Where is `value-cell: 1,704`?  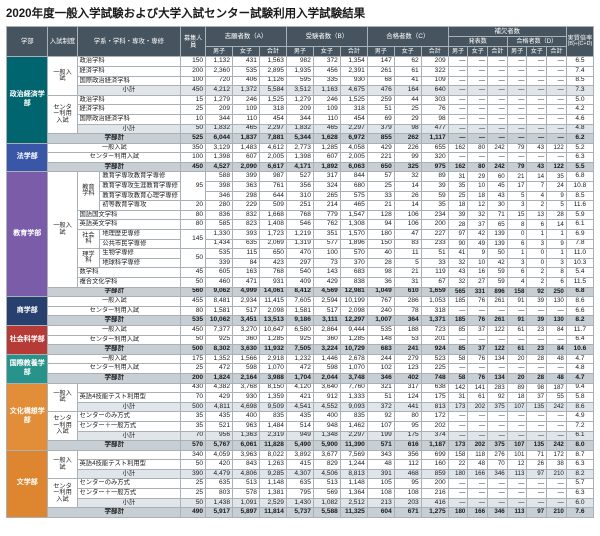
value-cell: 1,704 is located at coordinates (299, 378).